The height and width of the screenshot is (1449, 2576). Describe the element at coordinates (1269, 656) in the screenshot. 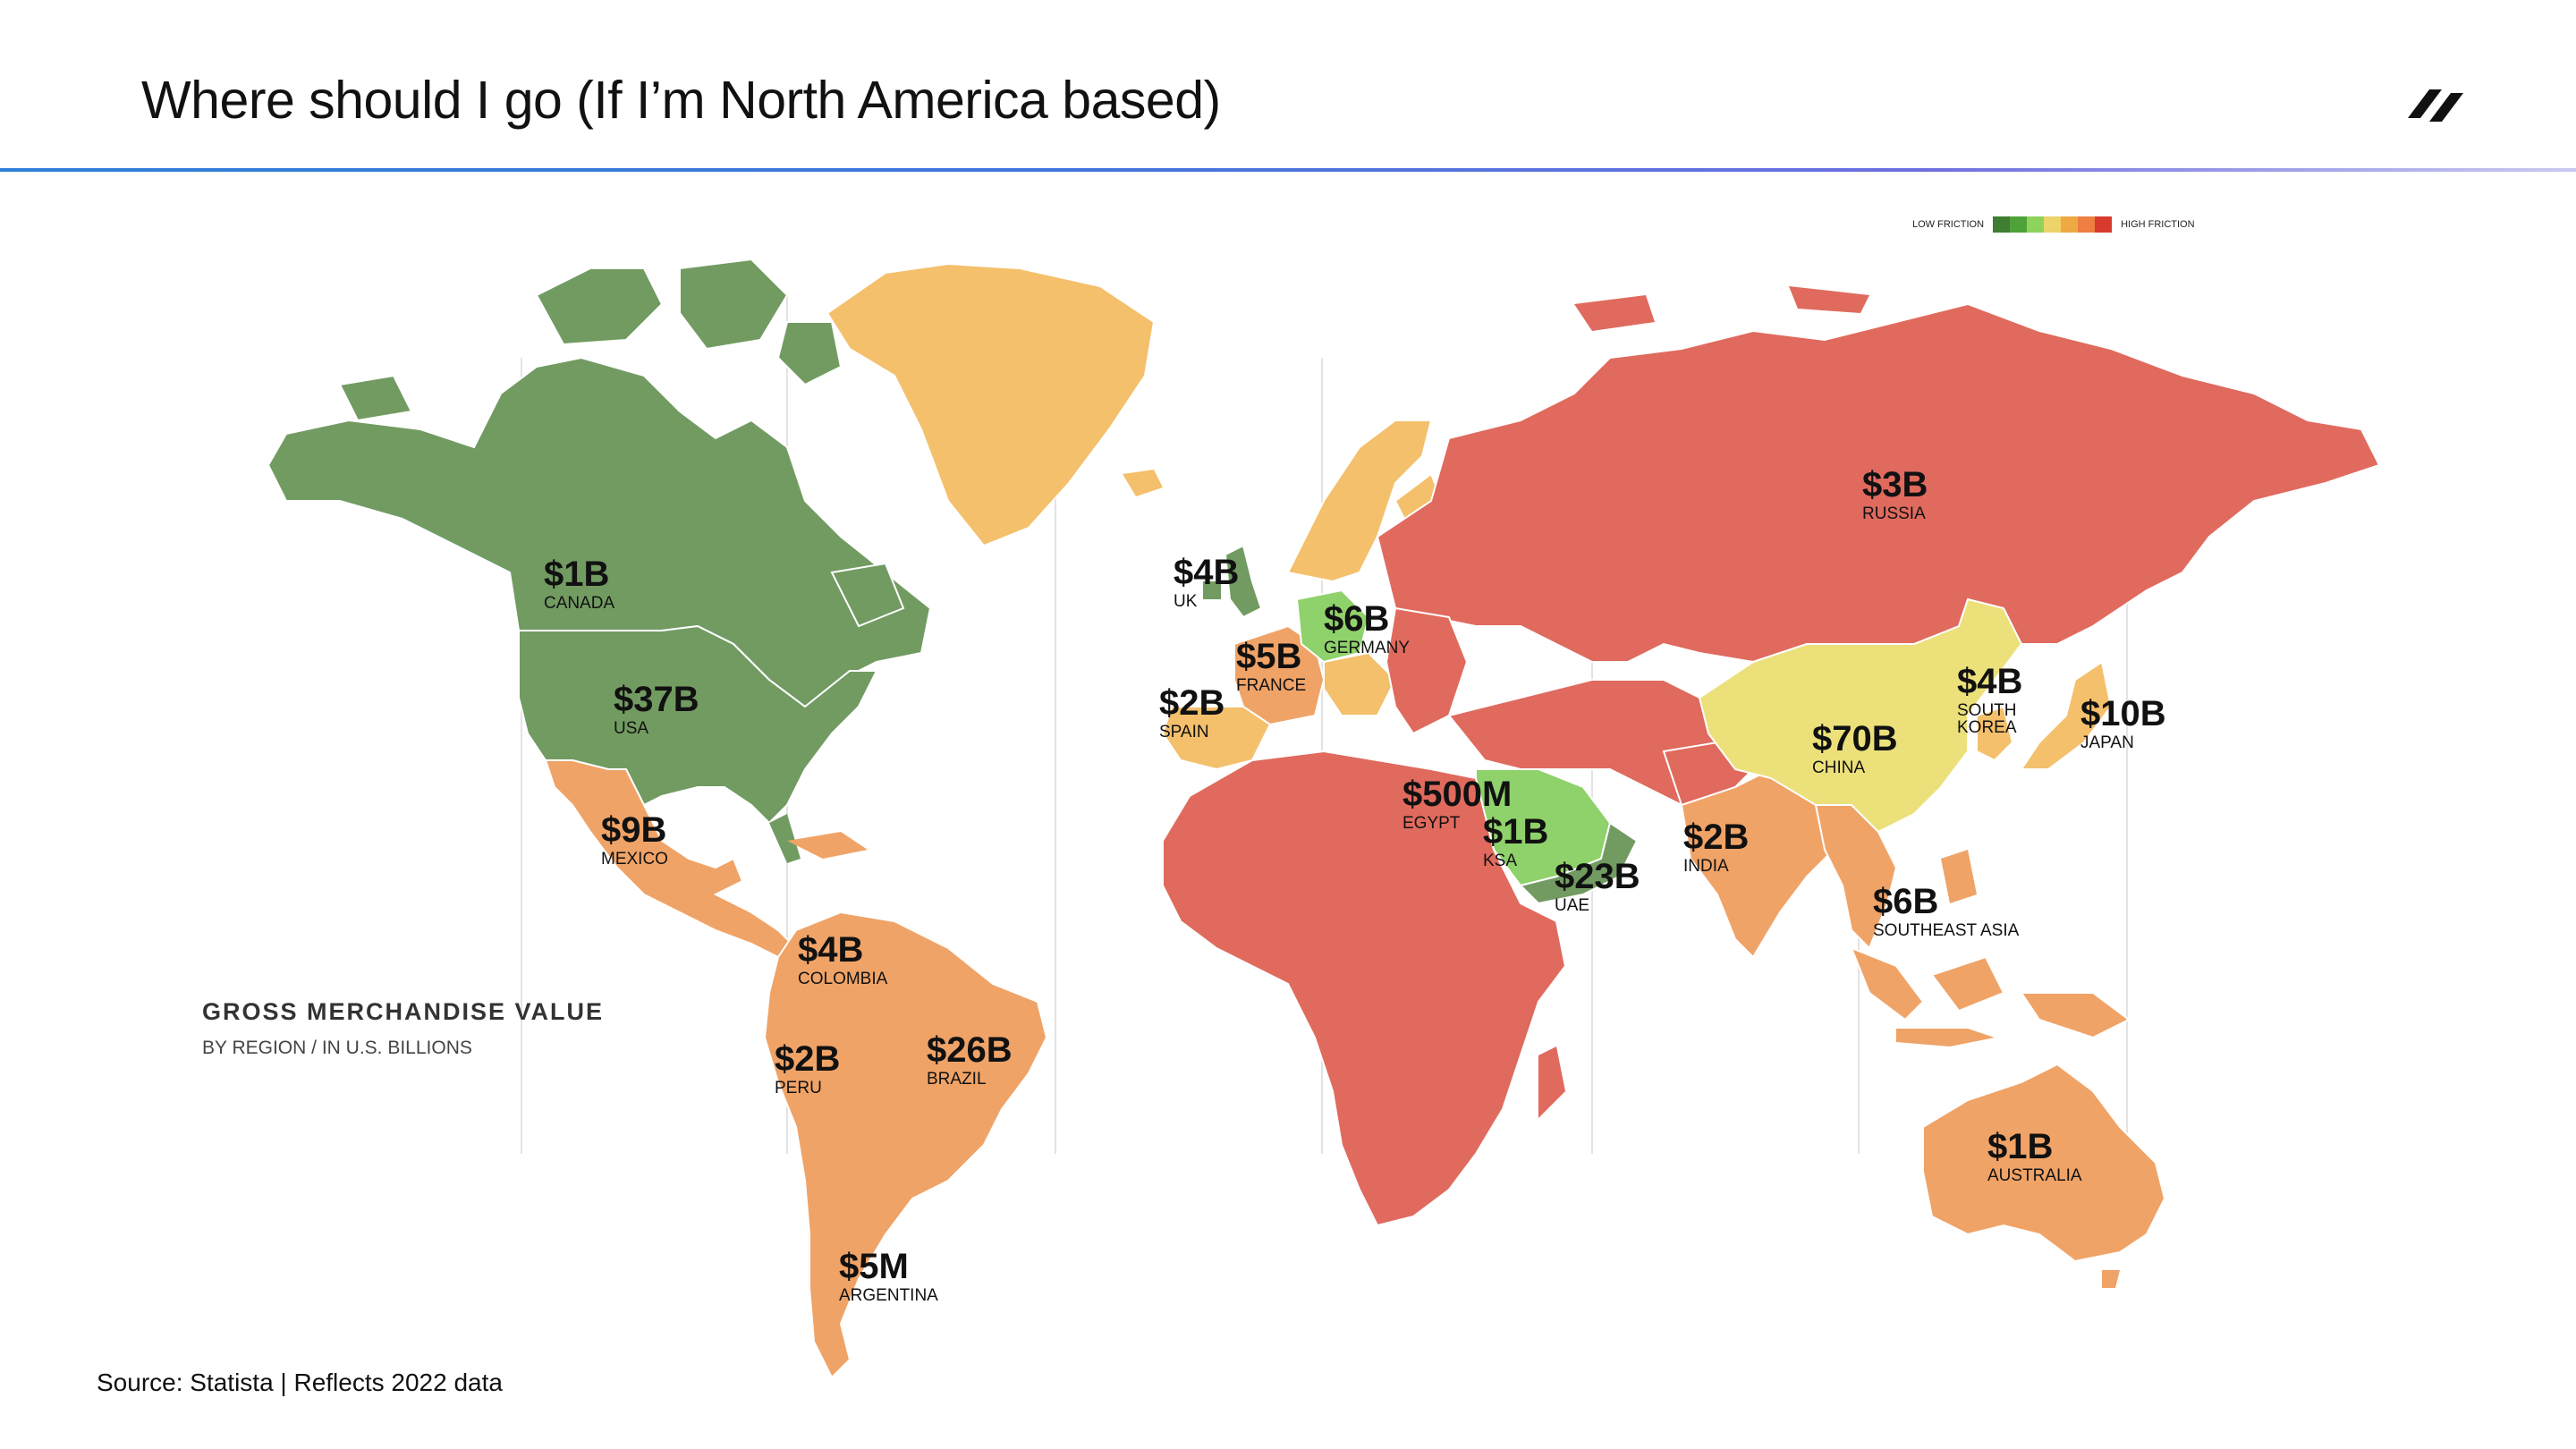

I see `region-value: $5B` at that location.